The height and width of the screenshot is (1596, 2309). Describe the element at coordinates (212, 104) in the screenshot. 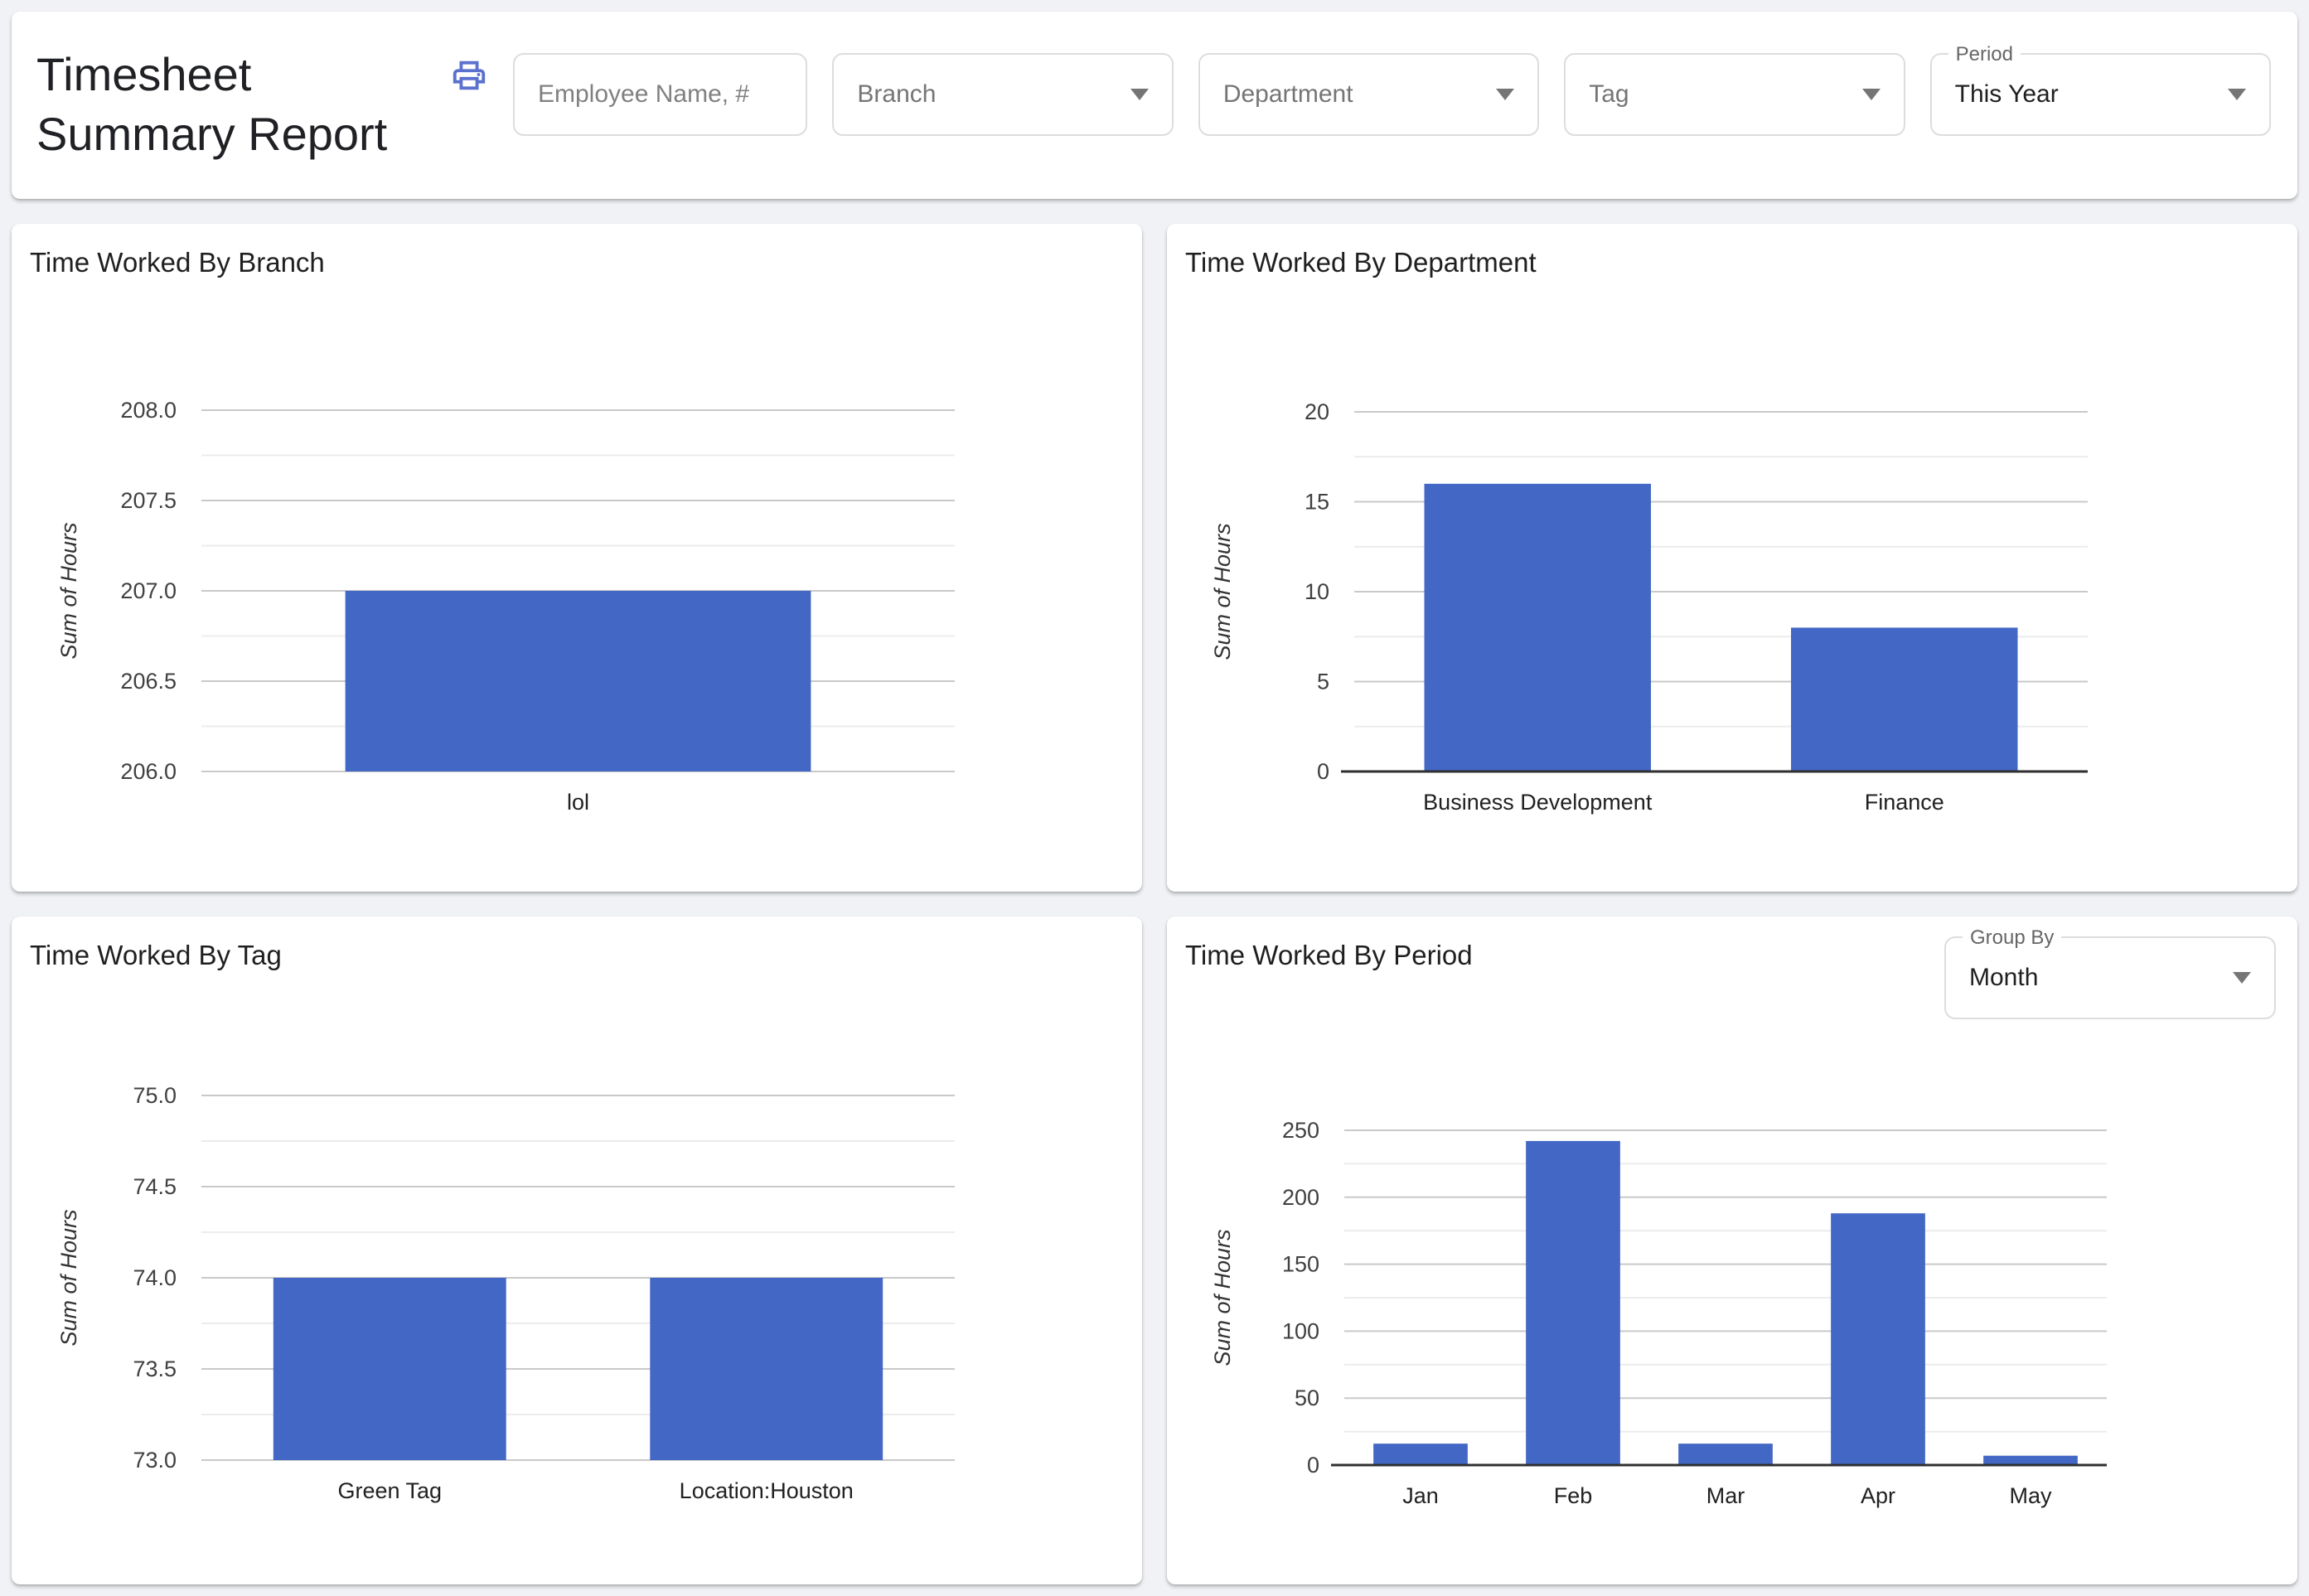

I see `page-title: Timesheet Summary Report` at that location.